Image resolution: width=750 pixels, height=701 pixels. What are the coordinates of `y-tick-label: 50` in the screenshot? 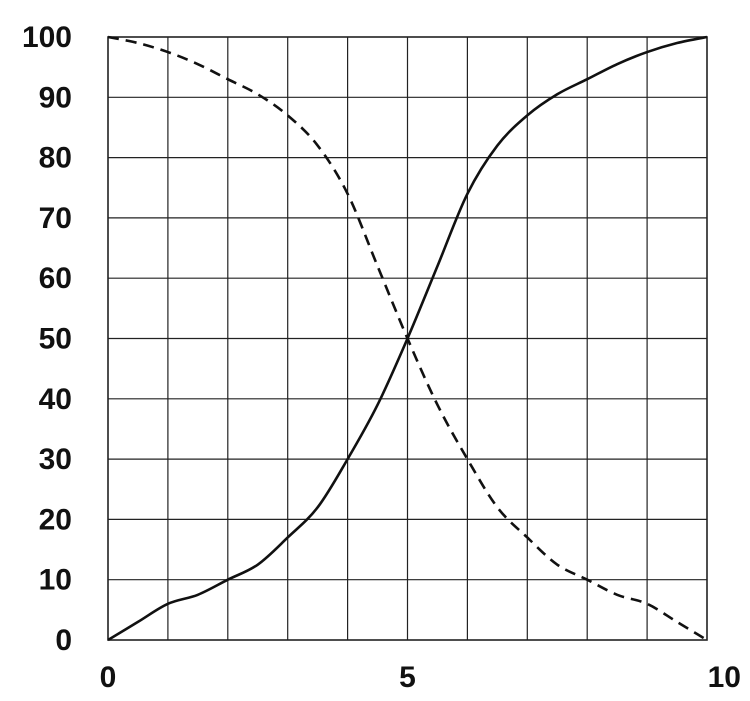 It's located at (55, 339).